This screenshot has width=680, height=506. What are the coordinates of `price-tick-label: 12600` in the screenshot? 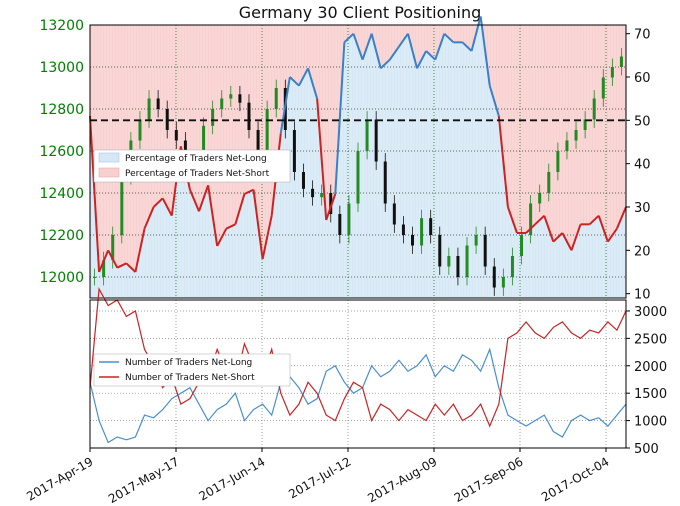 It's located at (61, 152).